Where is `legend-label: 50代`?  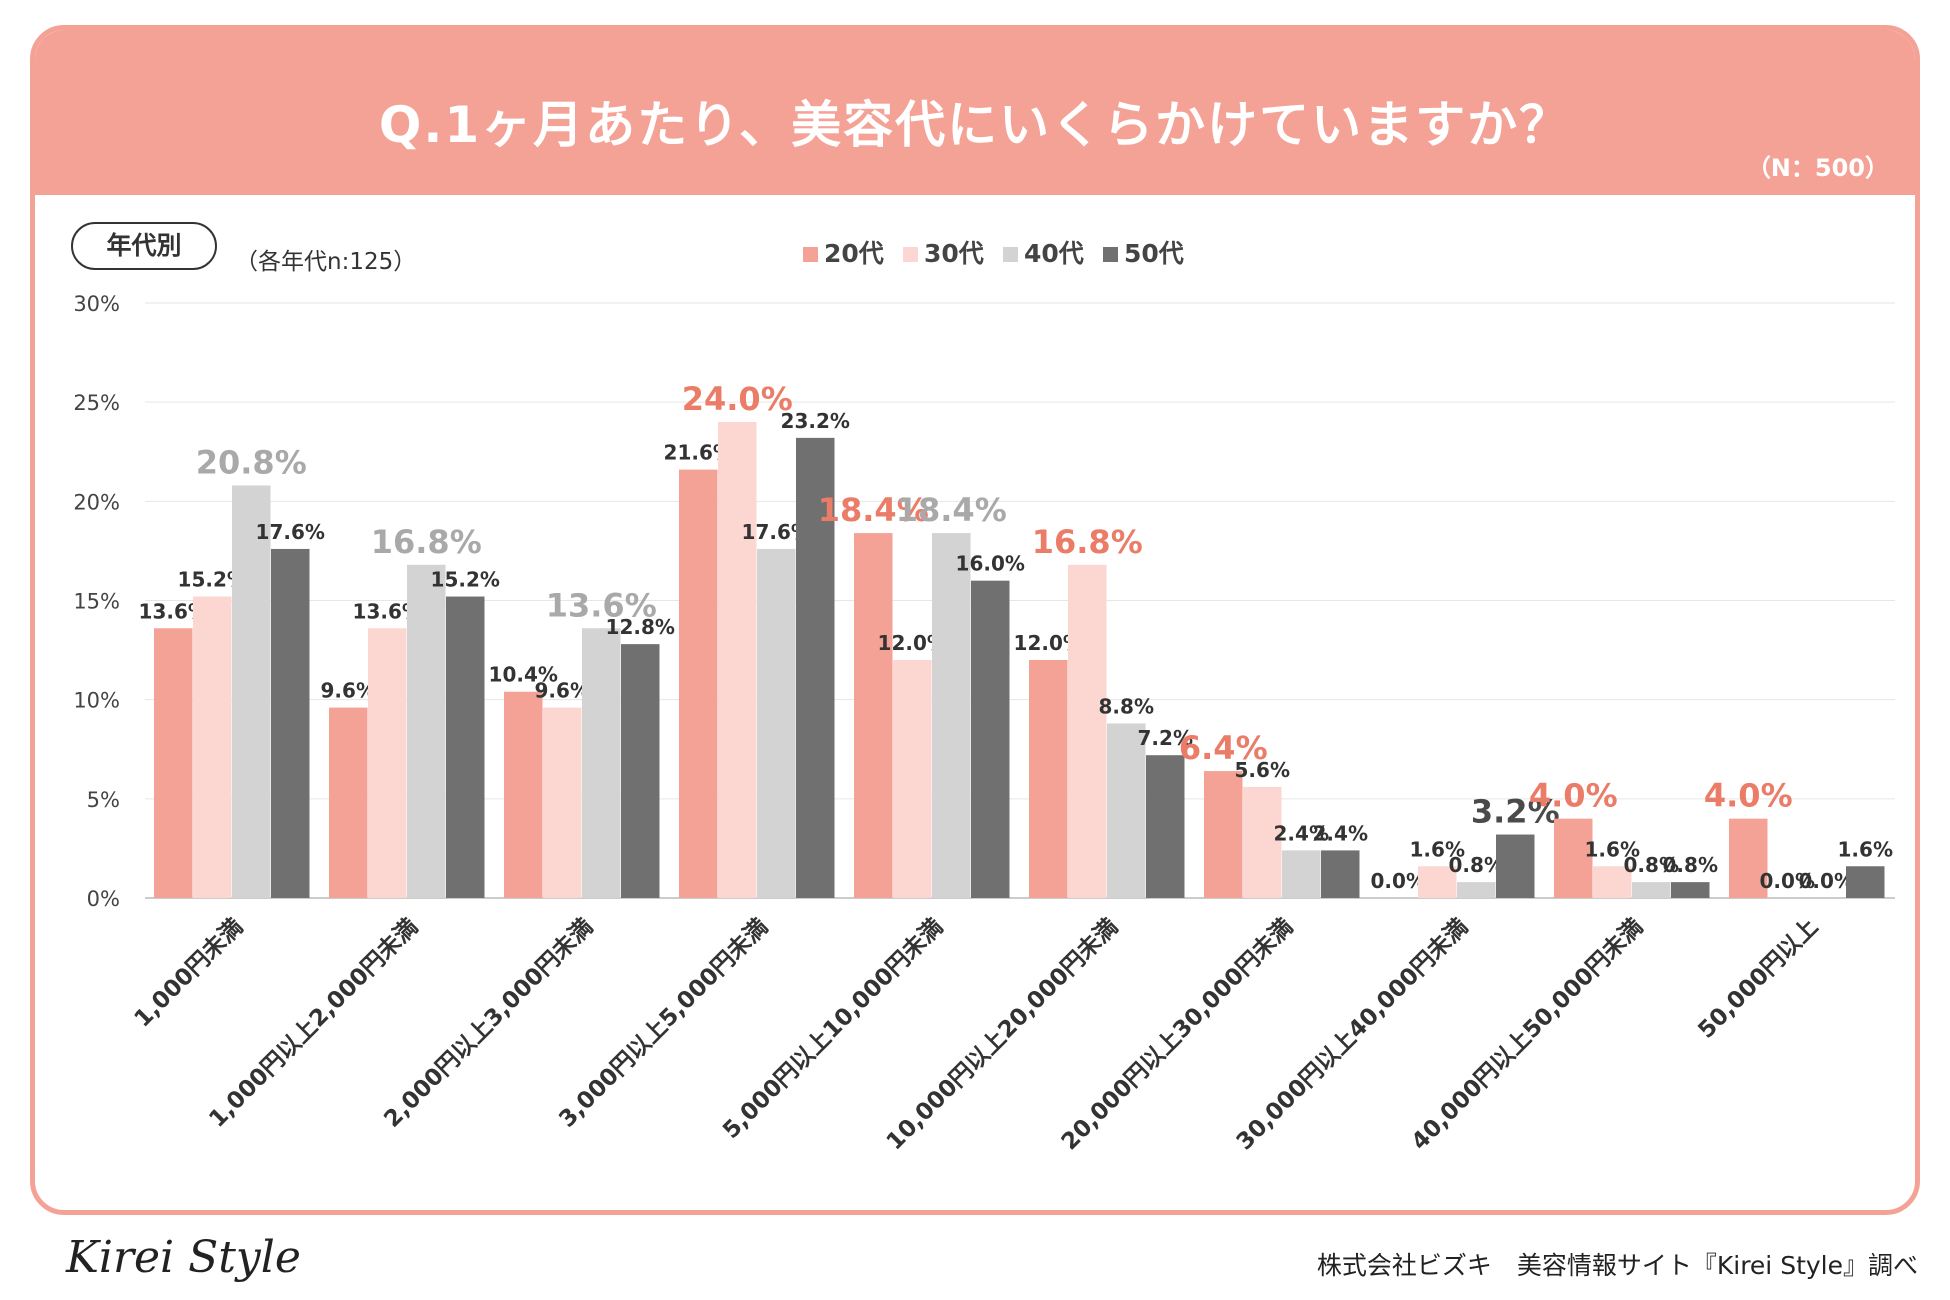 legend-label: 50代 is located at coordinates (1154, 253).